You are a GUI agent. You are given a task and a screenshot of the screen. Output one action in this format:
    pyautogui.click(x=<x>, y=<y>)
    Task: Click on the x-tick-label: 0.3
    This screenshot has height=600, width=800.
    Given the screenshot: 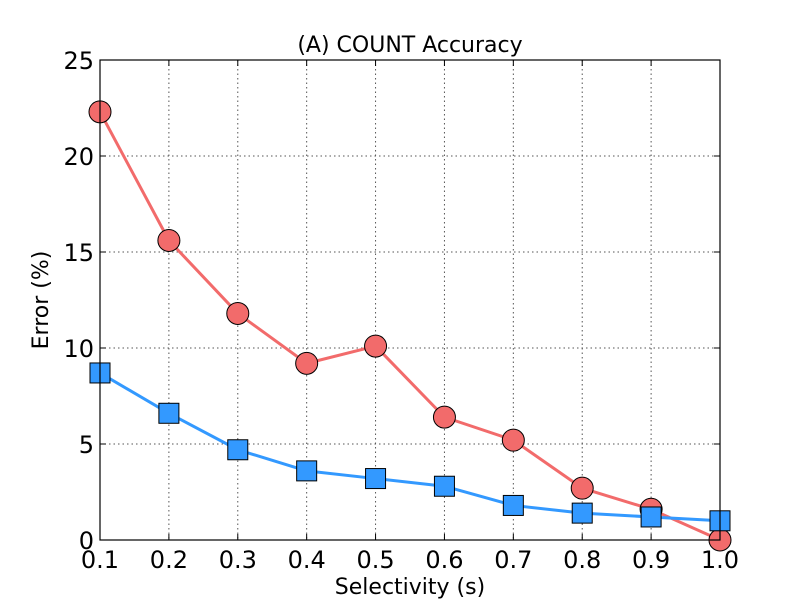 What is the action you would take?
    pyautogui.click(x=238, y=560)
    